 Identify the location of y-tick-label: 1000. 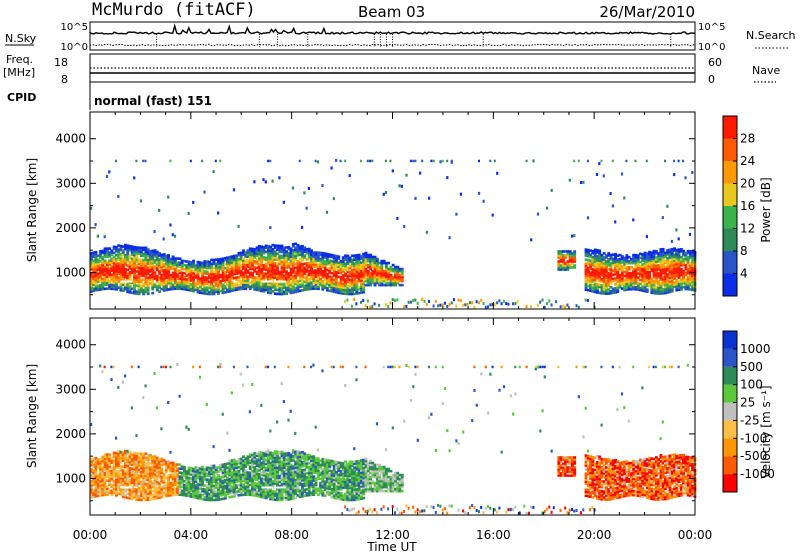
(70, 272).